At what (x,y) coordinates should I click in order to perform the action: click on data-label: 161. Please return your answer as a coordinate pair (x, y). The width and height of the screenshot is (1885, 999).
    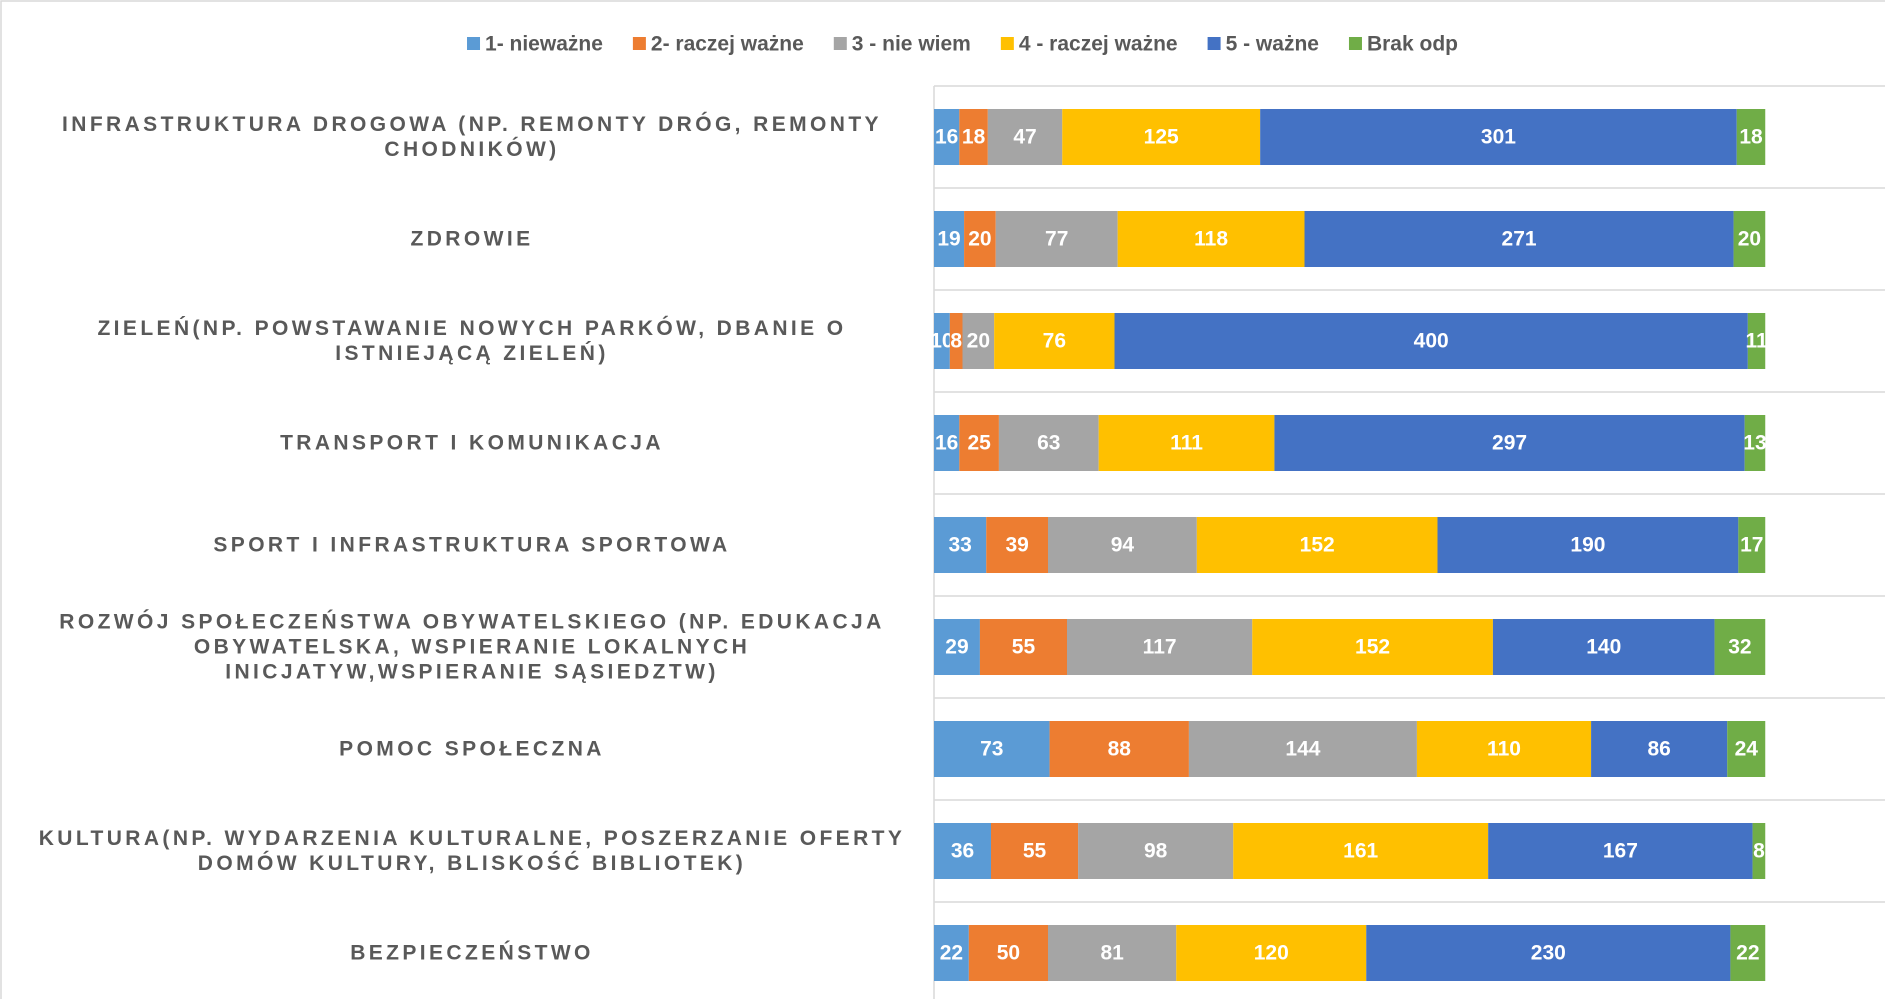
    Looking at the image, I should click on (1360, 851).